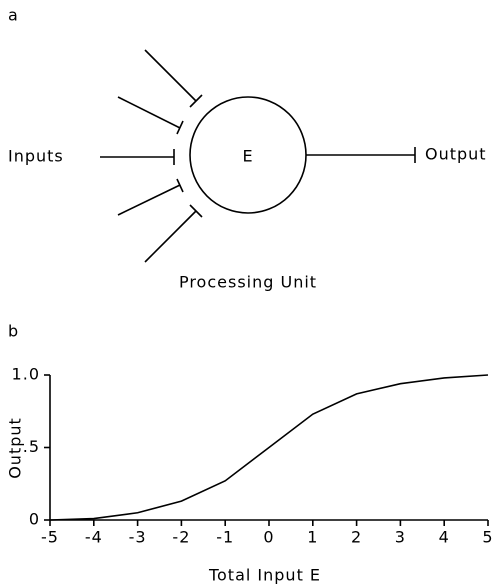 The image size is (496, 587). What do you see at coordinates (15, 448) in the screenshot?
I see `y-axis-label: Output` at bounding box center [15, 448].